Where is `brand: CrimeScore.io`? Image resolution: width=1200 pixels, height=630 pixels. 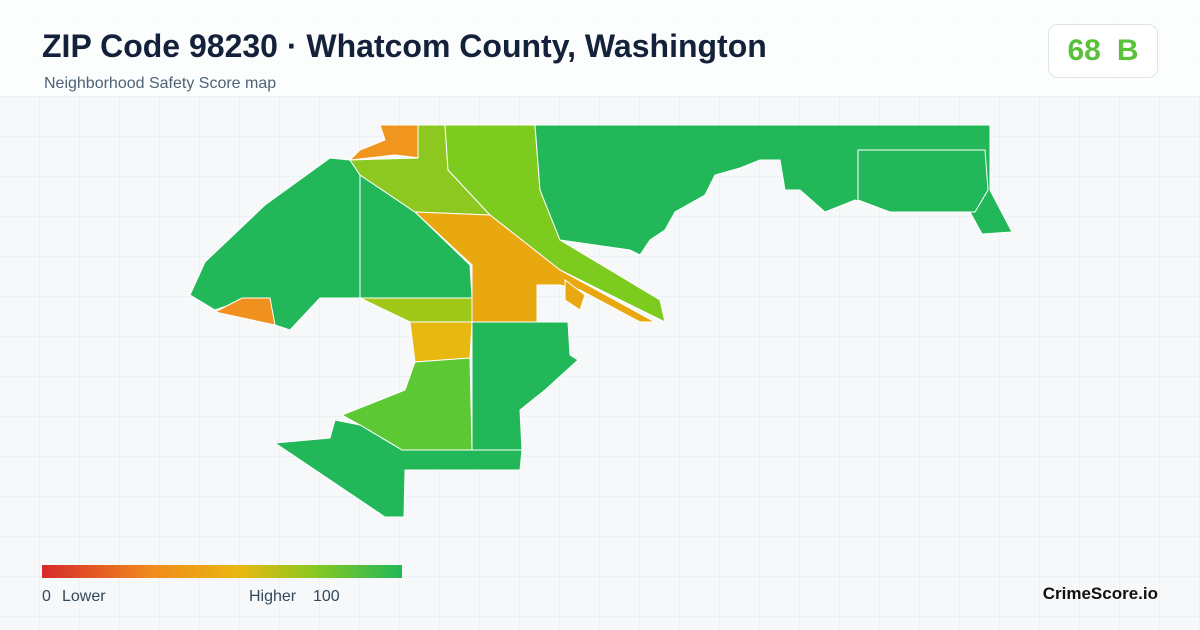
brand: CrimeScore.io is located at coordinates (1100, 593).